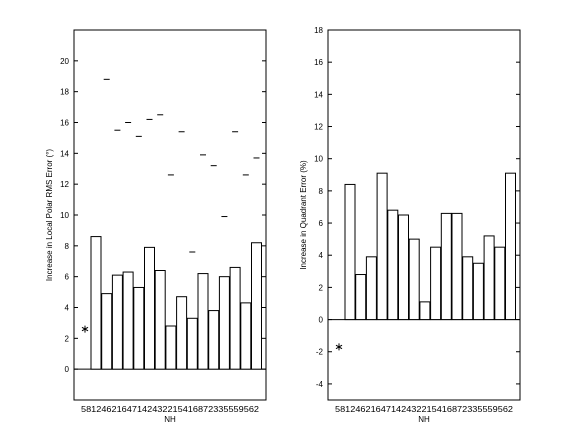 The width and height of the screenshot is (576, 432). What do you see at coordinates (49, 215) in the screenshot?
I see `y-axis-title: Increase in Local Polar RMS Error (°)` at bounding box center [49, 215].